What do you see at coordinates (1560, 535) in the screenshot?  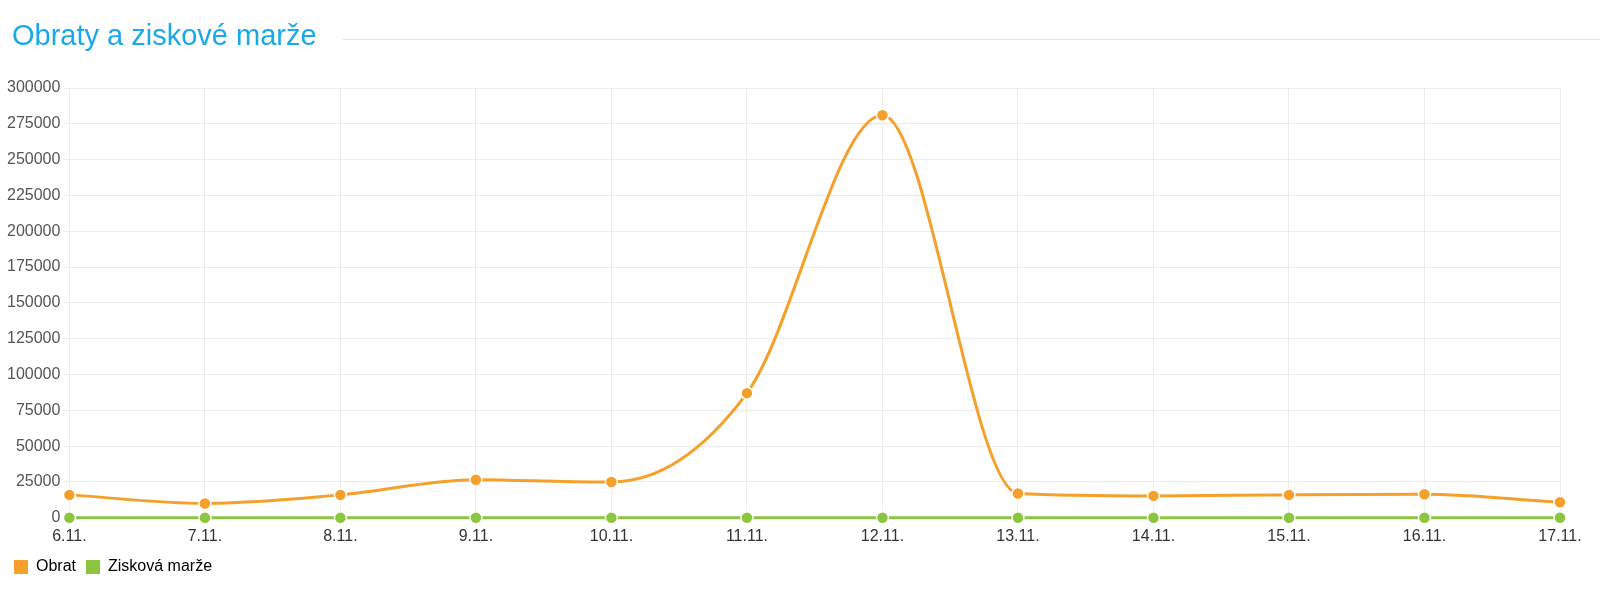 I see `x-tick-label: 17.11.` at bounding box center [1560, 535].